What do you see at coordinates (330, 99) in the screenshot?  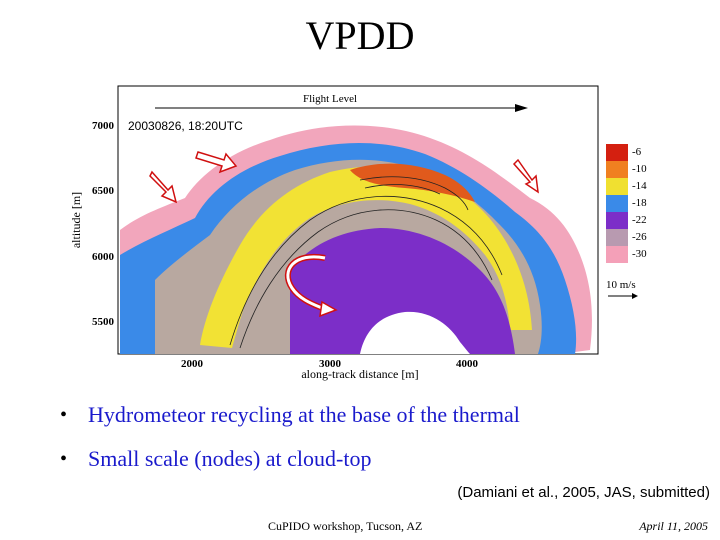 I see `flight-level-label: Flight Level` at bounding box center [330, 99].